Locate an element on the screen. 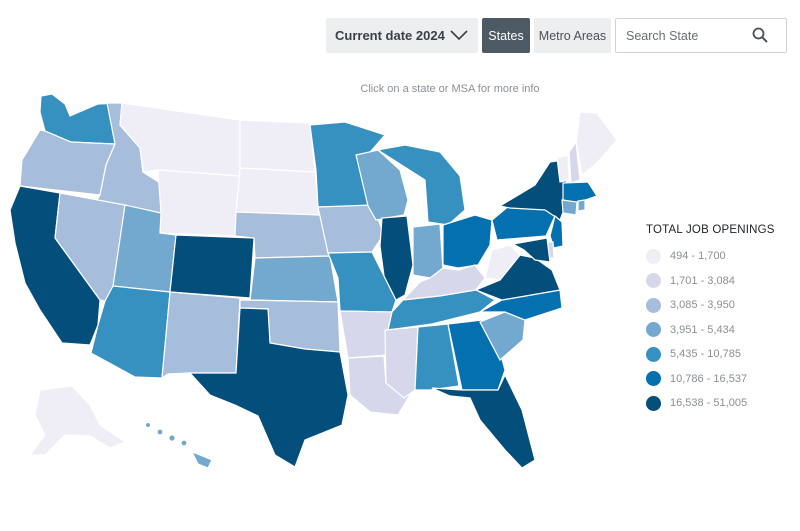  legend-item: 16,538 - 51,005 is located at coordinates (721, 403).